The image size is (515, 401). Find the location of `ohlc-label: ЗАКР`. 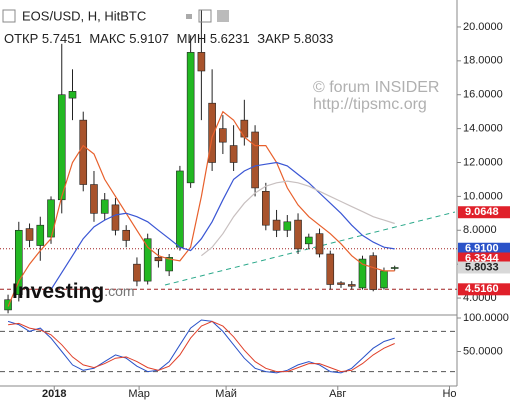

ohlc-label: ЗАКР is located at coordinates (273, 38).